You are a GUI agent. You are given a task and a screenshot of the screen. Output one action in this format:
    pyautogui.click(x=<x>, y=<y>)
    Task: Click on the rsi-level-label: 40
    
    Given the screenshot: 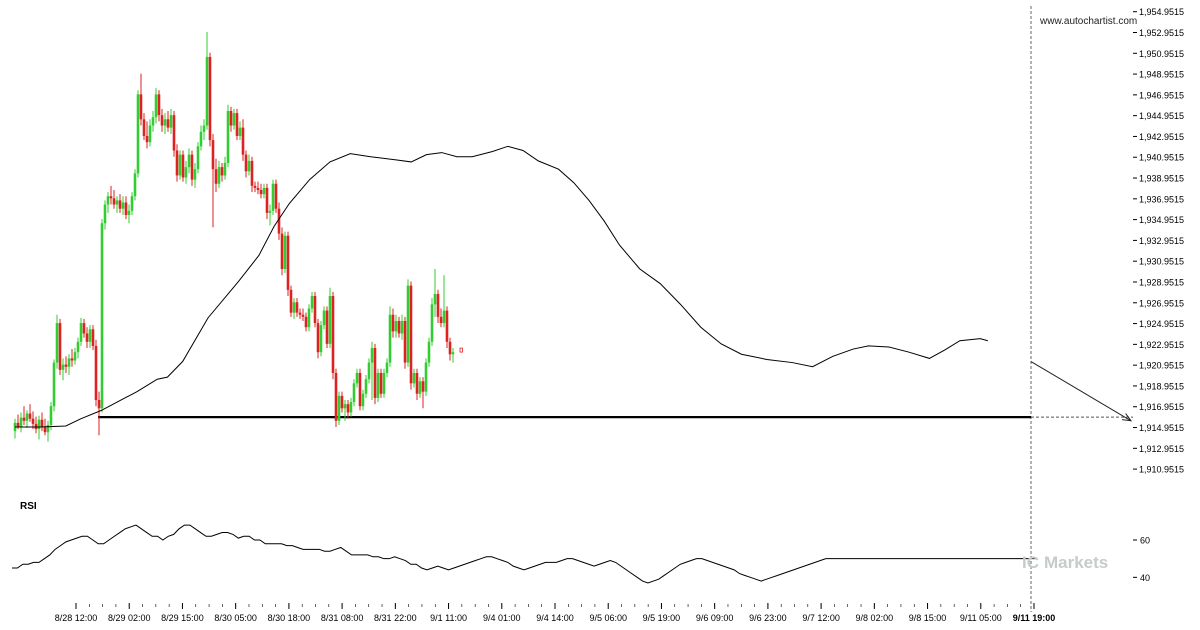 What is the action you would take?
    pyautogui.click(x=1145, y=578)
    